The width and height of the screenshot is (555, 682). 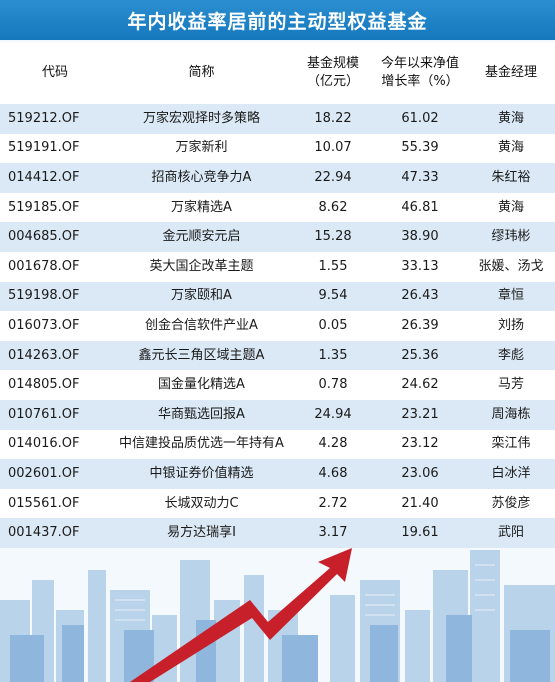 What do you see at coordinates (420, 266) in the screenshot?
I see `cell-growth: 33.13` at bounding box center [420, 266].